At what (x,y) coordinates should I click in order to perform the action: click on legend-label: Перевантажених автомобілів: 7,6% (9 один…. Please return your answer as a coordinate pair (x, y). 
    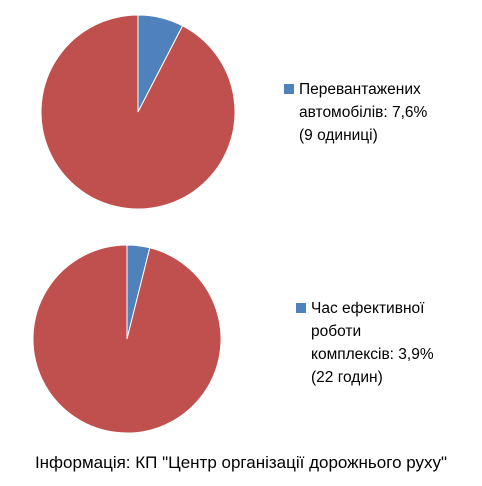
    Looking at the image, I should click on (363, 112).